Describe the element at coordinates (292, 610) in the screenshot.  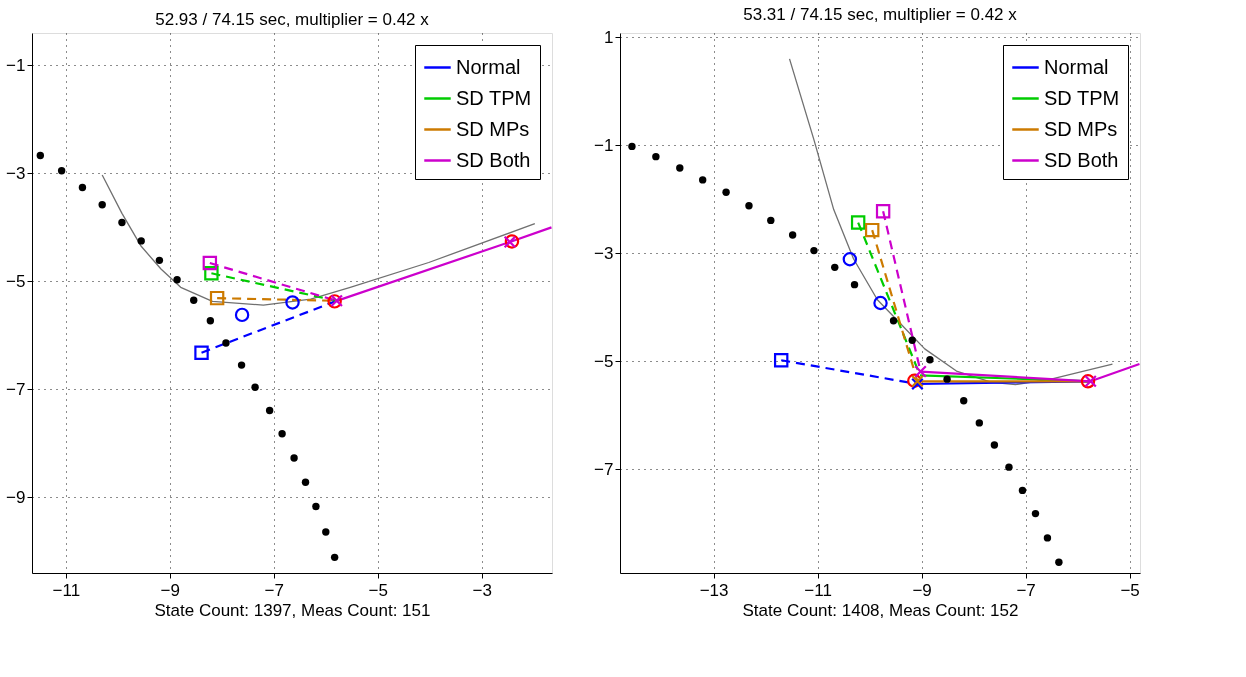
I see `x-axis-title: State Count: 1397, Meas Count: 151` at that location.